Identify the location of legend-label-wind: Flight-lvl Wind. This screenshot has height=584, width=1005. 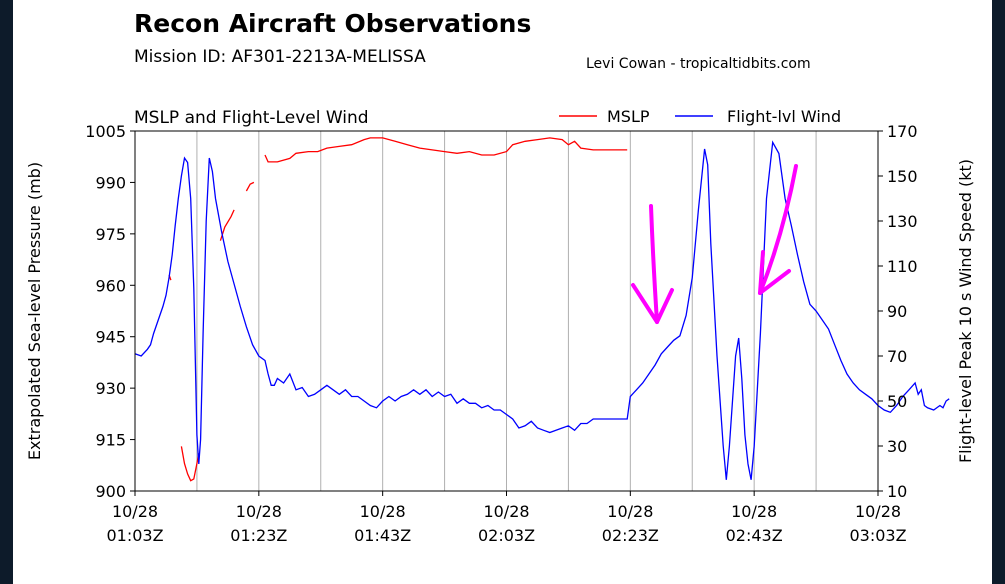
(784, 116).